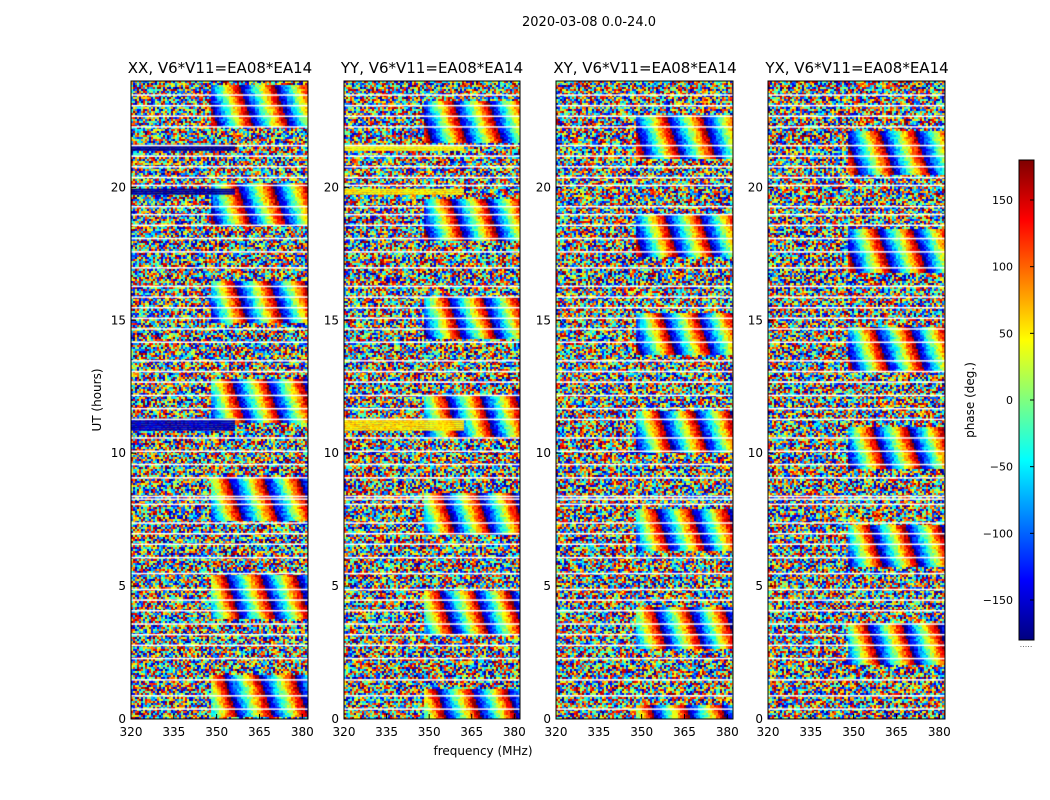 The image size is (1050, 800). What do you see at coordinates (482, 751) in the screenshot?
I see `x-axis-label: frequency (MHz)` at bounding box center [482, 751].